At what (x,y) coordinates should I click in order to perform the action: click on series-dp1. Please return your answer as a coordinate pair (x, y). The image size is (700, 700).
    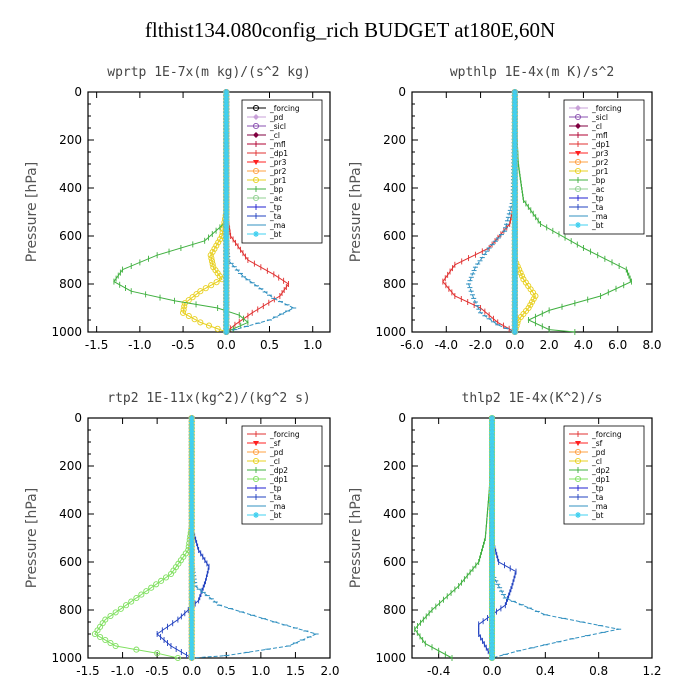
    Looking at the image, I should click on (143, 538).